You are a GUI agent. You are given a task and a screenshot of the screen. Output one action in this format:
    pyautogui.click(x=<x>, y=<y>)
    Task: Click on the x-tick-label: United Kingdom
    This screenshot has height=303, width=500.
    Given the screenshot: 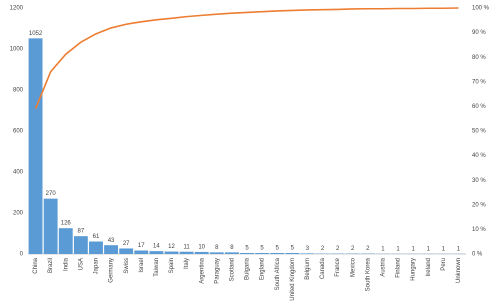 What is the action you would take?
    pyautogui.click(x=293, y=279)
    